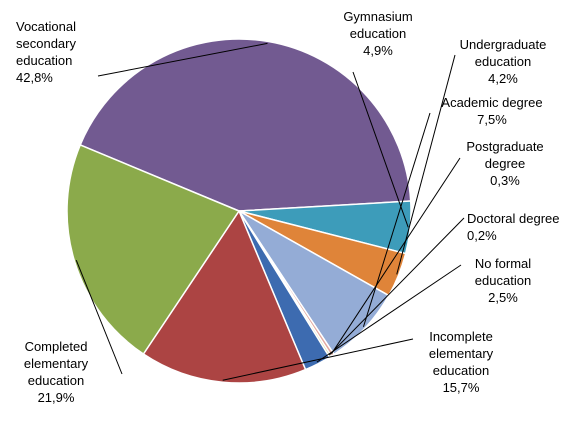 The width and height of the screenshot is (579, 423). Describe the element at coordinates (505, 180) in the screenshot. I see `slice-value-5: 0,3%` at that location.